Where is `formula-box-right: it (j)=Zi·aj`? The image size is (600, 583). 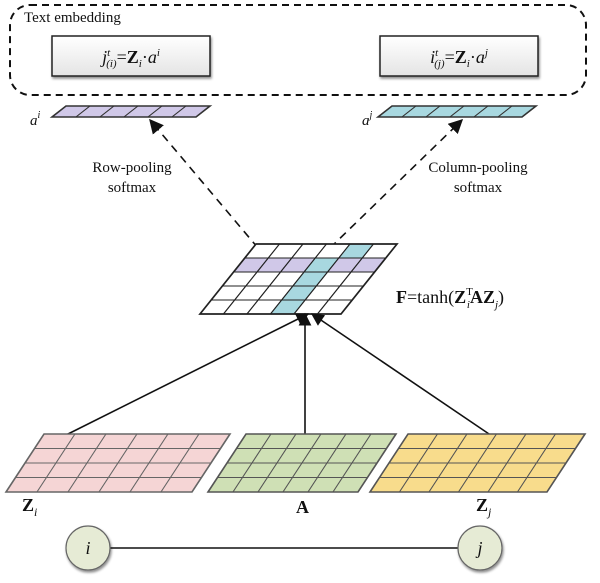 formula-box-right: it (j)=Zi·aj is located at coordinates (459, 56).